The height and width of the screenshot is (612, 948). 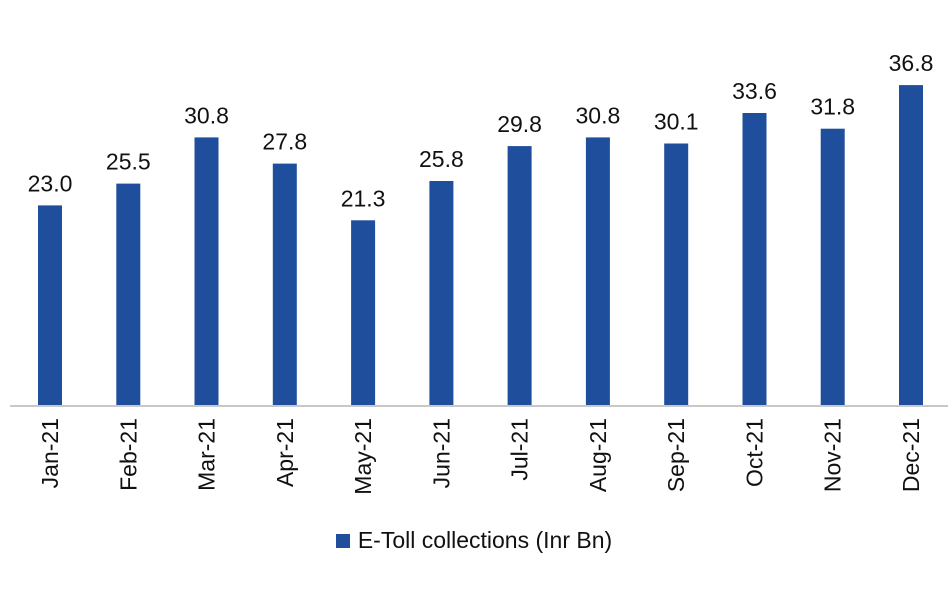 What do you see at coordinates (520, 449) in the screenshot?
I see `x-tick-label-jul-21: Jul-21` at bounding box center [520, 449].